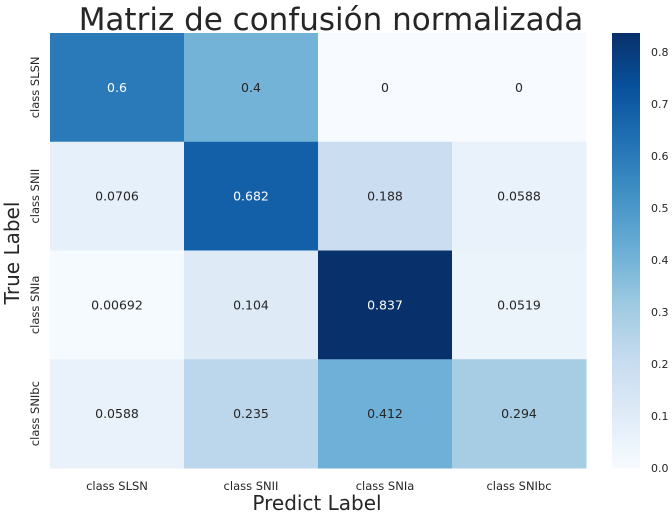 The height and width of the screenshot is (519, 672). I want to click on y-tick-label: class SNII, so click(35, 196).